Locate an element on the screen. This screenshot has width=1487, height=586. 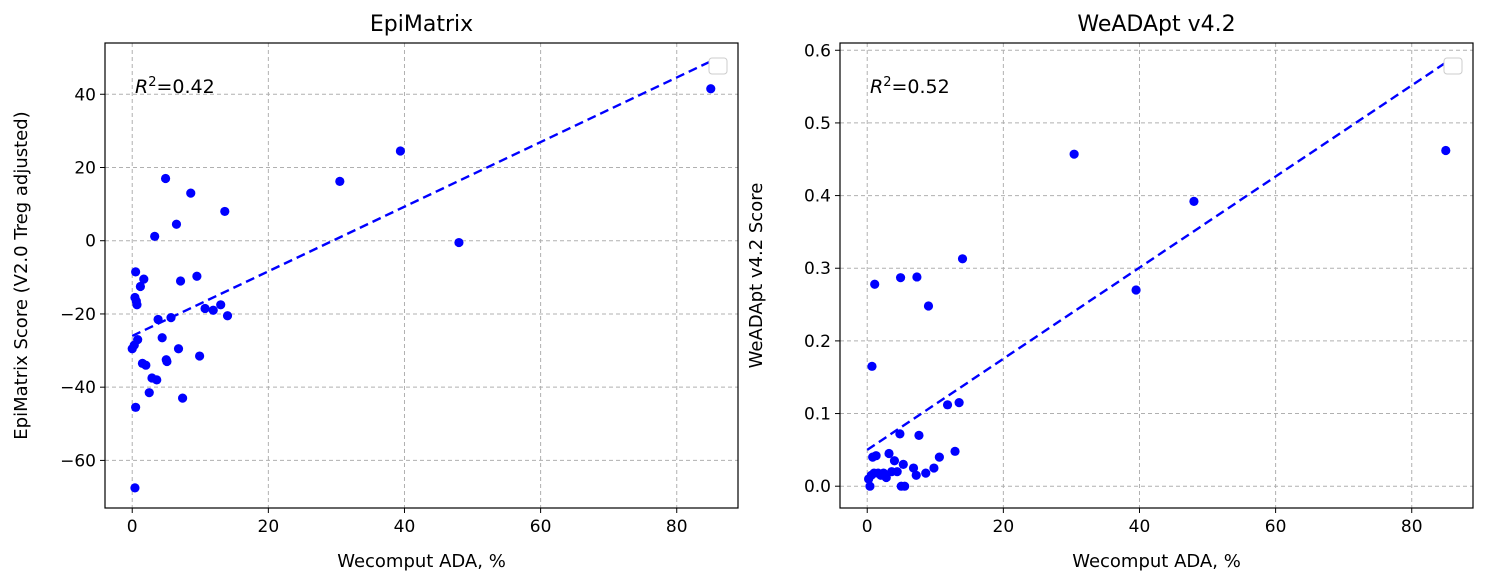
y-tick-label: 0.1 is located at coordinates (817, 415).